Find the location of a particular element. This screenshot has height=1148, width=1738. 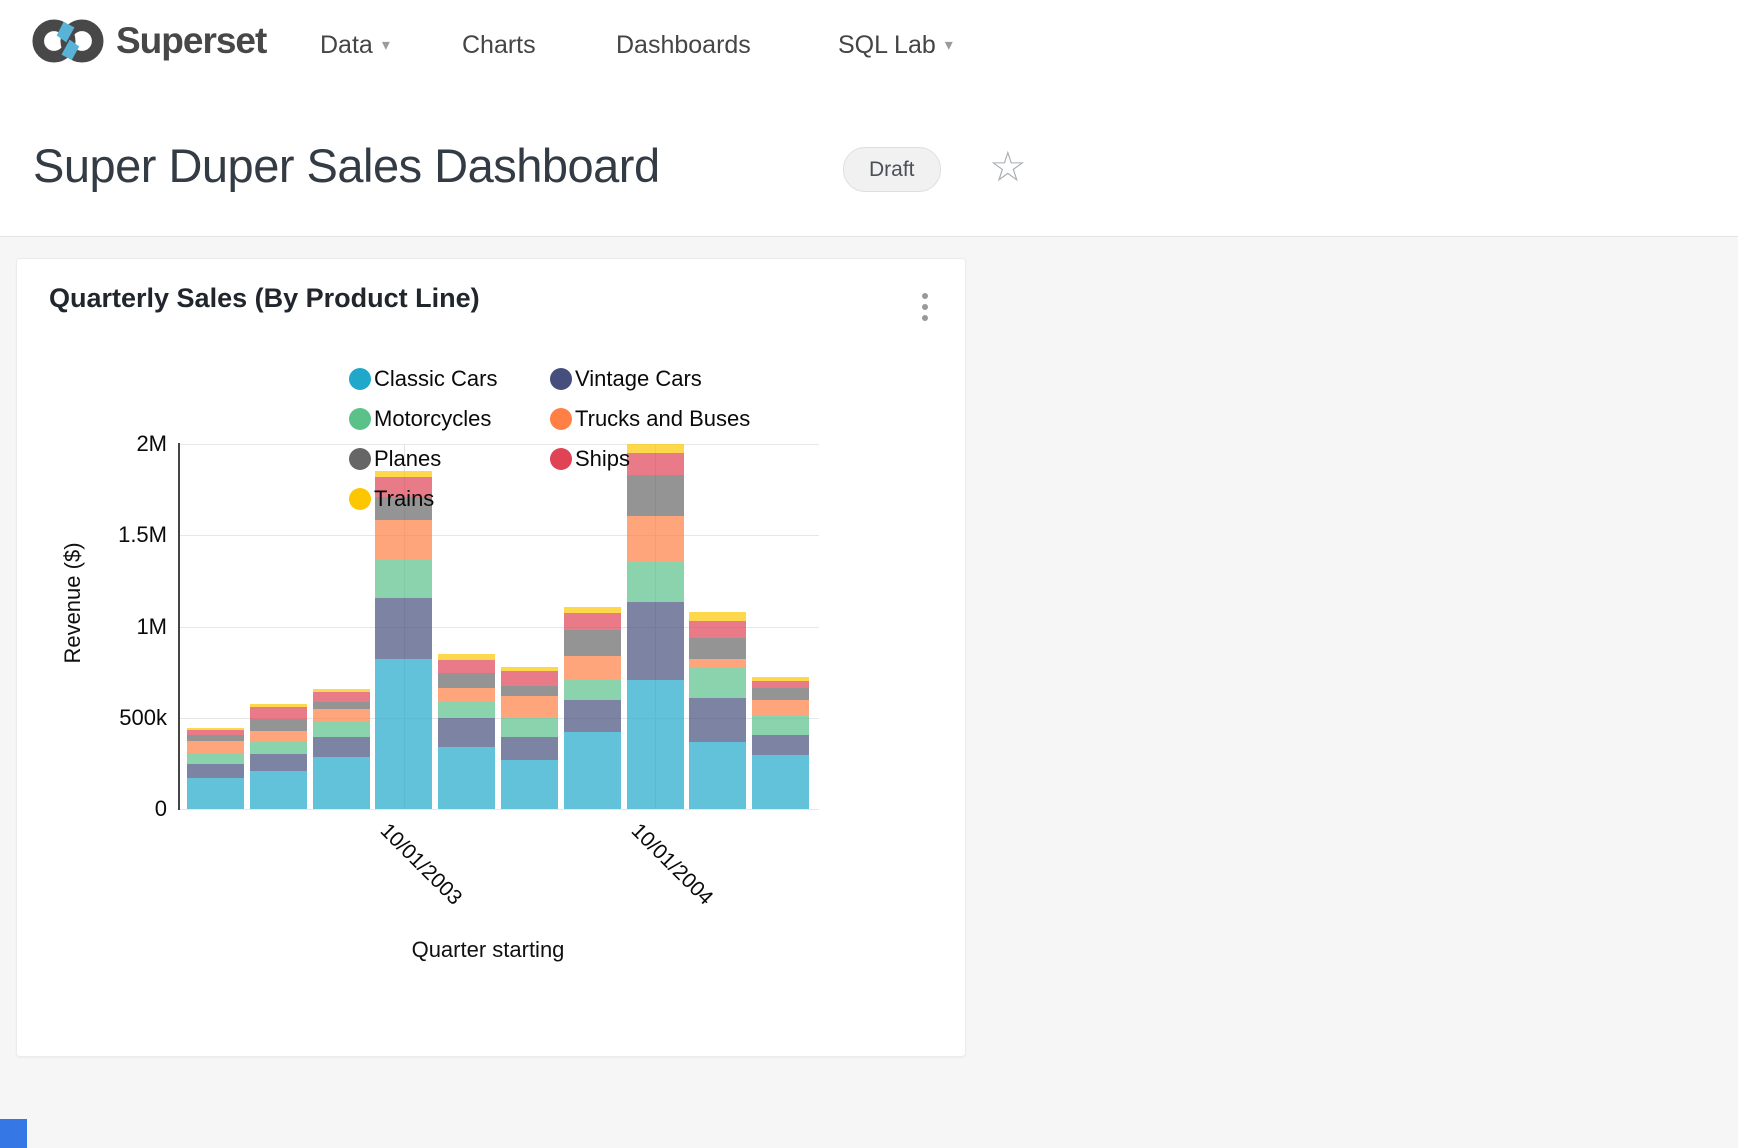

stacked-bar-04-01-2005 is located at coordinates (781, 743).